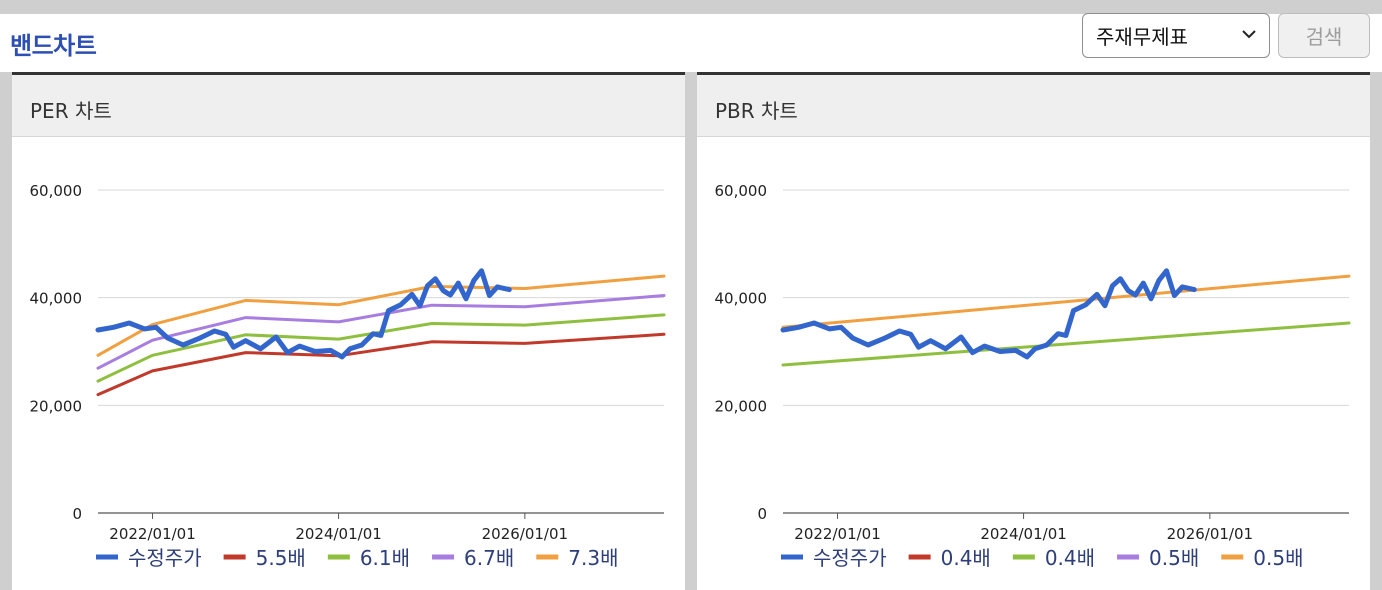 The height and width of the screenshot is (590, 1382). Describe the element at coordinates (1324, 35) in the screenshot. I see `search-button: 검색` at that location.